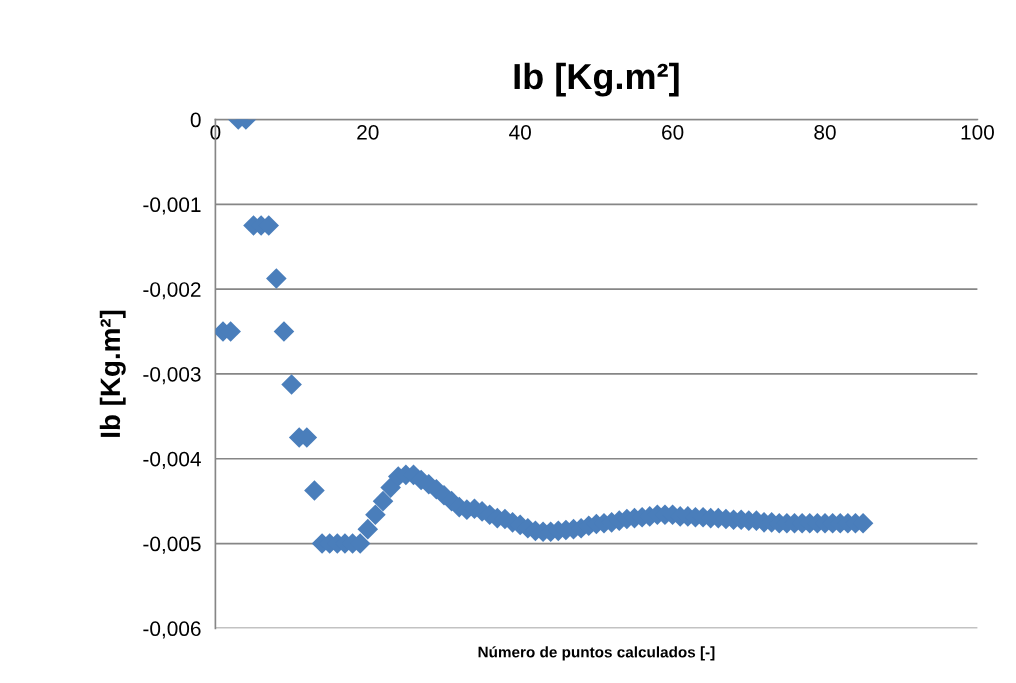  Describe the element at coordinates (195, 120) in the screenshot. I see `y-tick-label: 0` at that location.